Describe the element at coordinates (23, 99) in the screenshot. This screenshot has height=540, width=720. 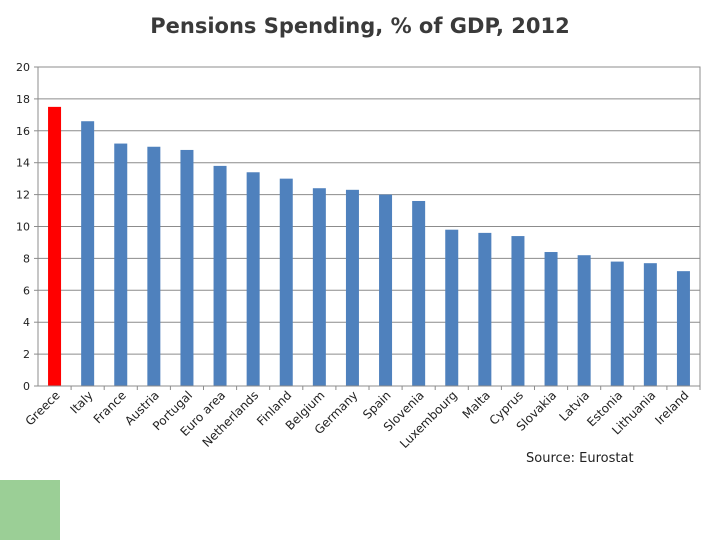
I see `y-tick-label-9: 18` at that location.